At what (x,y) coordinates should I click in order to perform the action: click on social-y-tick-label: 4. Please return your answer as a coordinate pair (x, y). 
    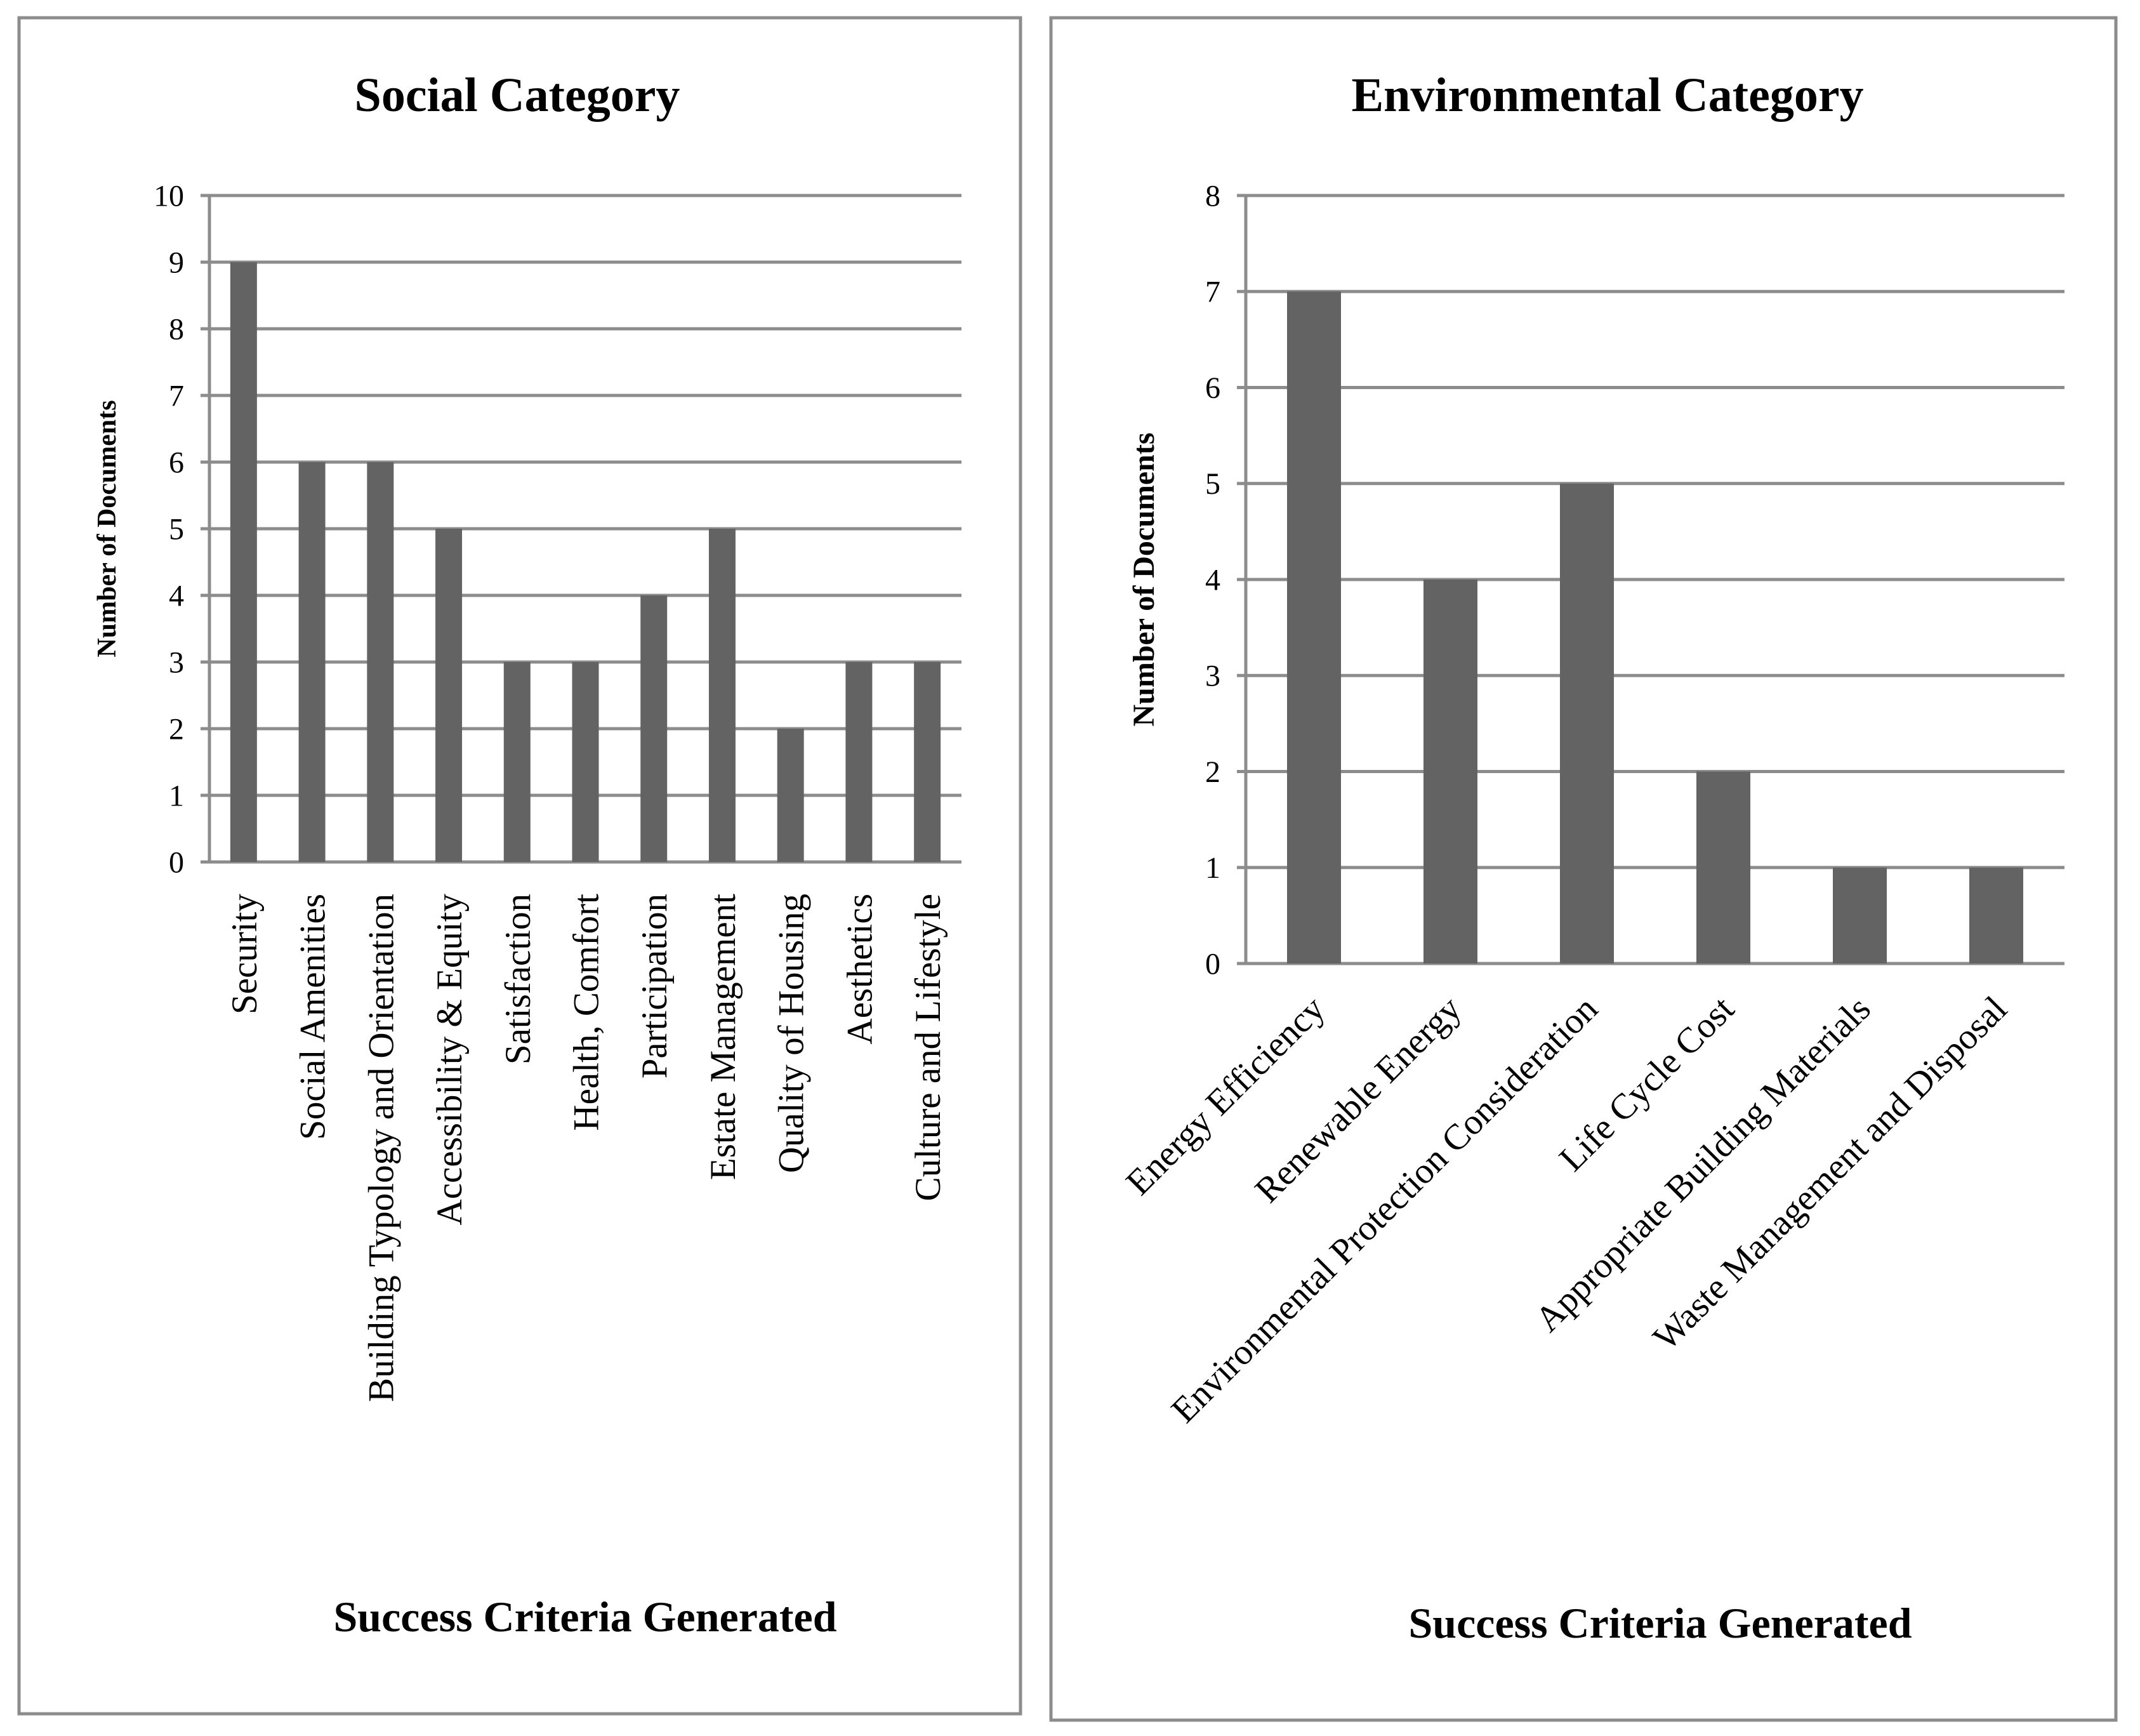
    Looking at the image, I should click on (176, 596).